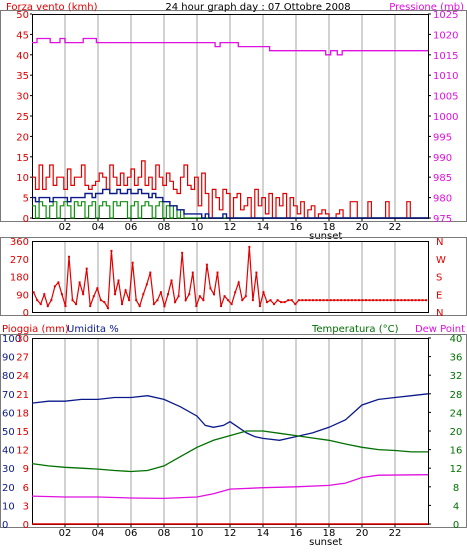 This screenshot has width=467, height=556. Describe the element at coordinates (456, 395) in the screenshot. I see `temp-y-tick-label: 28` at that location.